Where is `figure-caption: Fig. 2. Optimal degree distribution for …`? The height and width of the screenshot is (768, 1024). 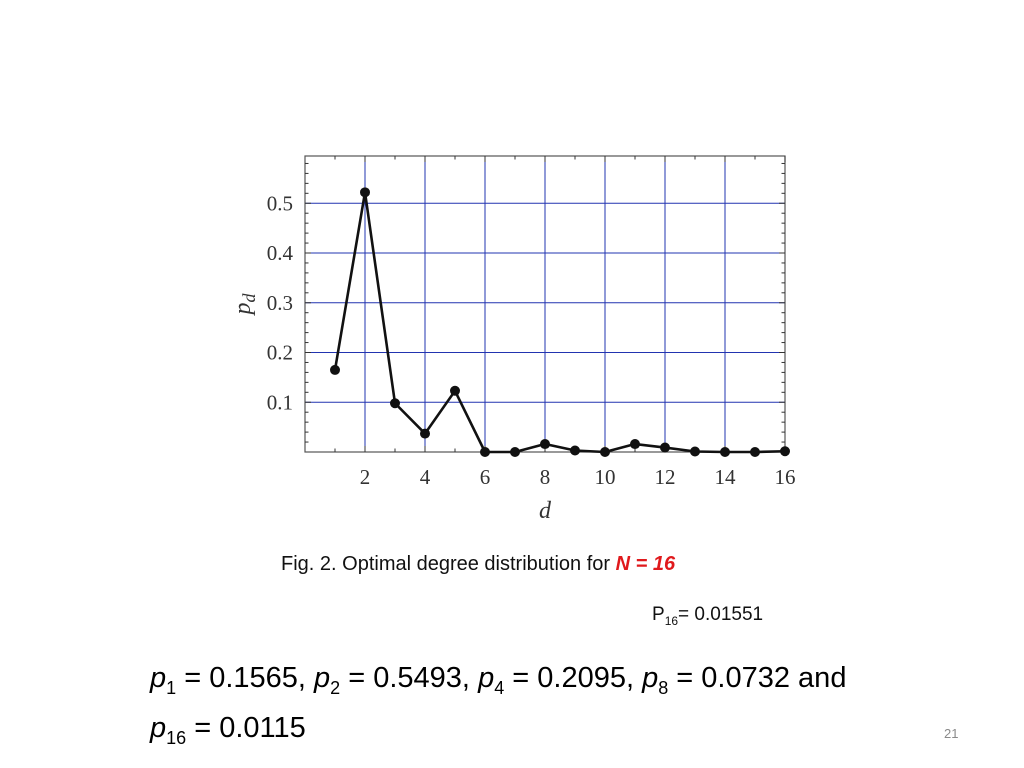 figure-caption: Fig. 2. Optimal degree distribution for … is located at coordinates (478, 564).